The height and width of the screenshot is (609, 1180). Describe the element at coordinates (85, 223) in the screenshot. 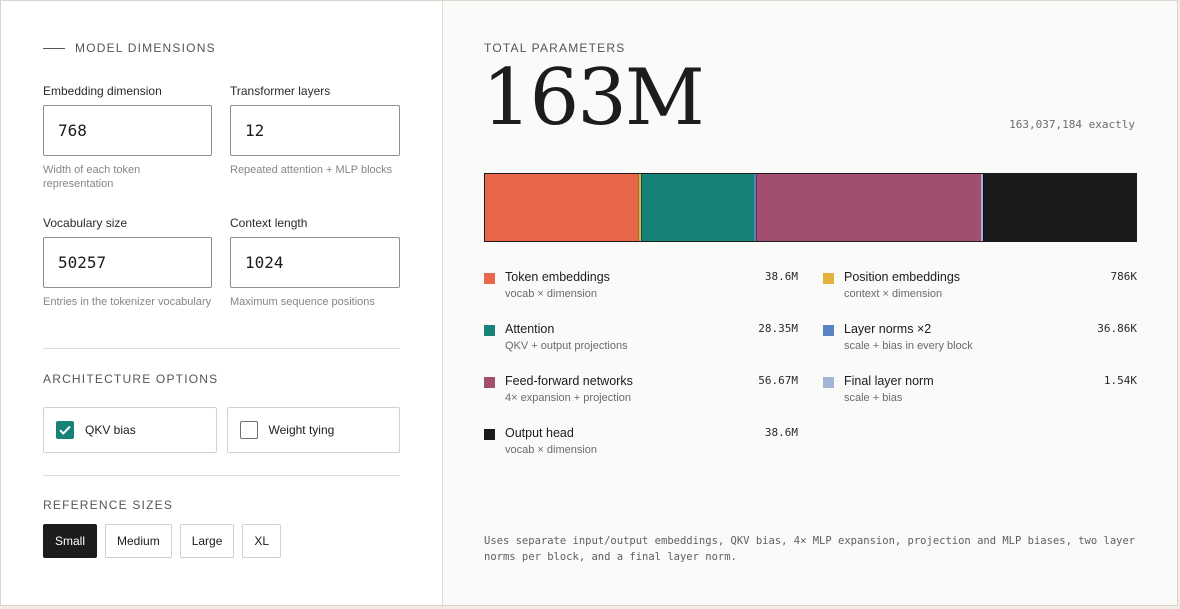

I see `field-label: Vocabulary size` at that location.